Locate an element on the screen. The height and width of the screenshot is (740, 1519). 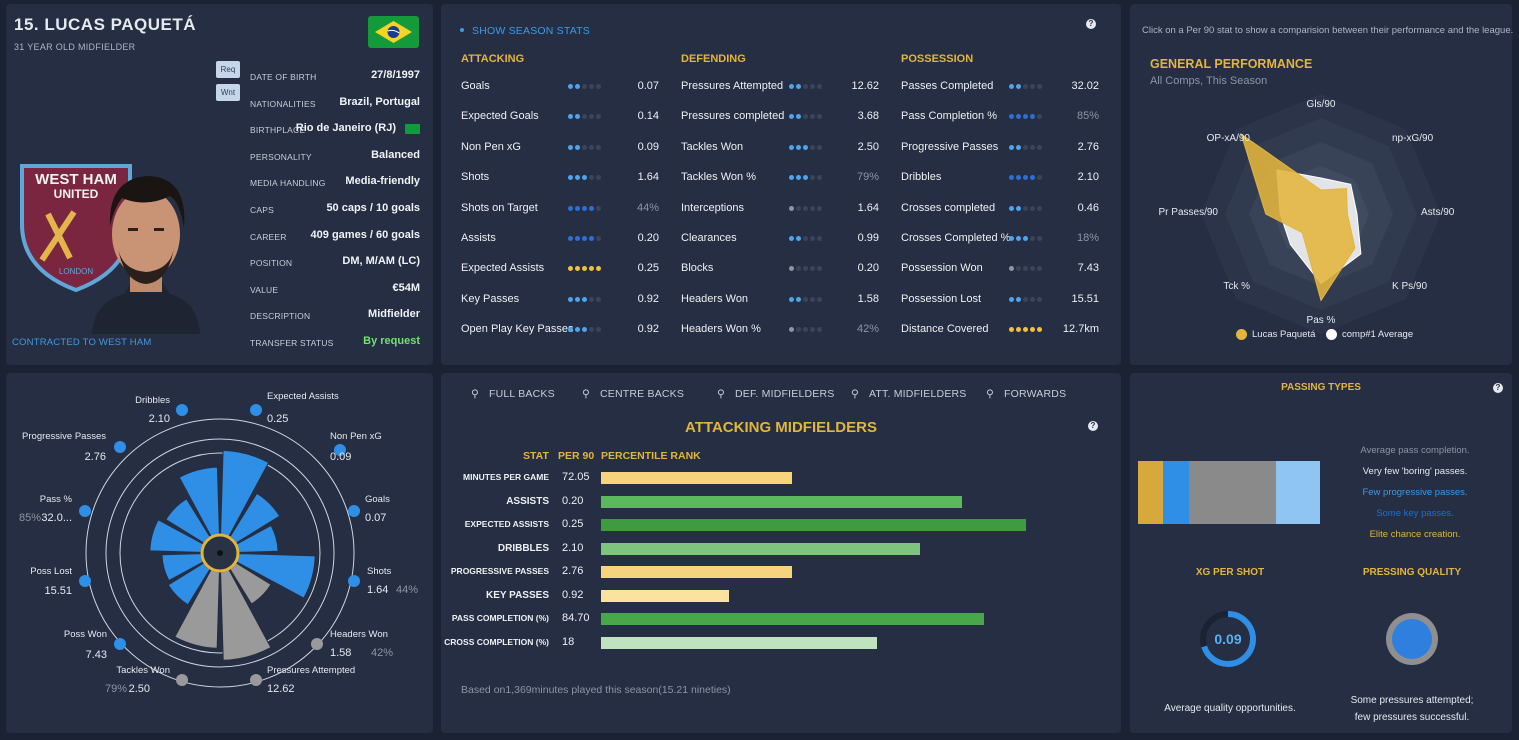
season-stat-row: Distance Covered 12.7km is located at coordinates (1000, 332).